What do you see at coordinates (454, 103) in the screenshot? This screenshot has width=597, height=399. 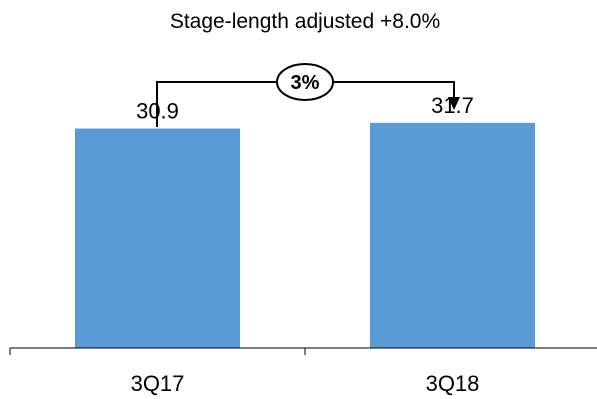 I see `arrow-head-icon` at bounding box center [454, 103].